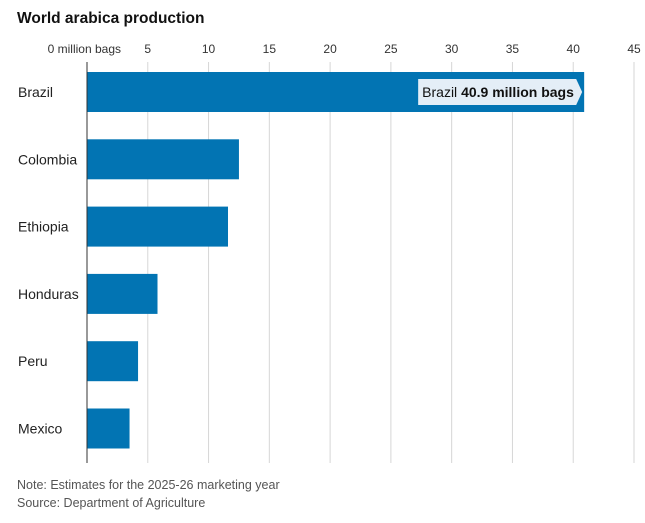 The image size is (645, 523). I want to click on x-tick-label: 5, so click(147, 49).